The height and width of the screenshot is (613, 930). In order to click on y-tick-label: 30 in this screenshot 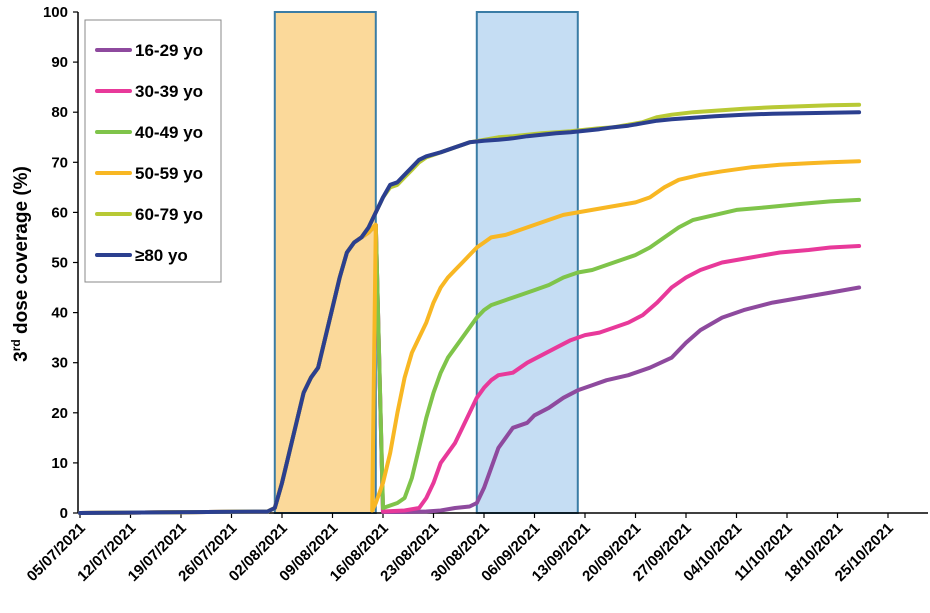, I will do `click(59, 363)`.